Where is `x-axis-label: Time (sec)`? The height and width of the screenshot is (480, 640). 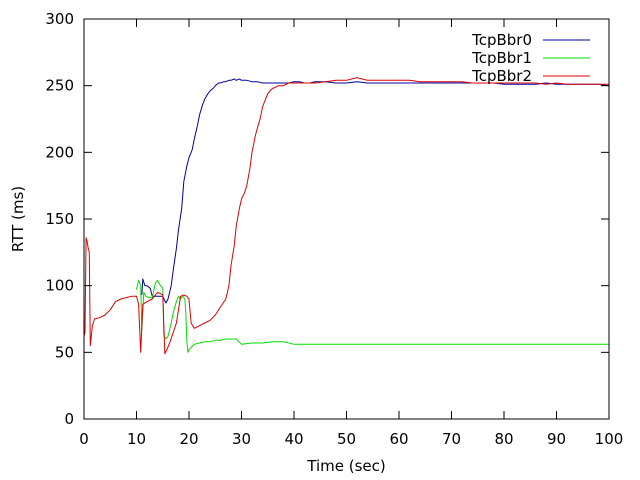 x-axis-label: Time (sec) is located at coordinates (345, 466).